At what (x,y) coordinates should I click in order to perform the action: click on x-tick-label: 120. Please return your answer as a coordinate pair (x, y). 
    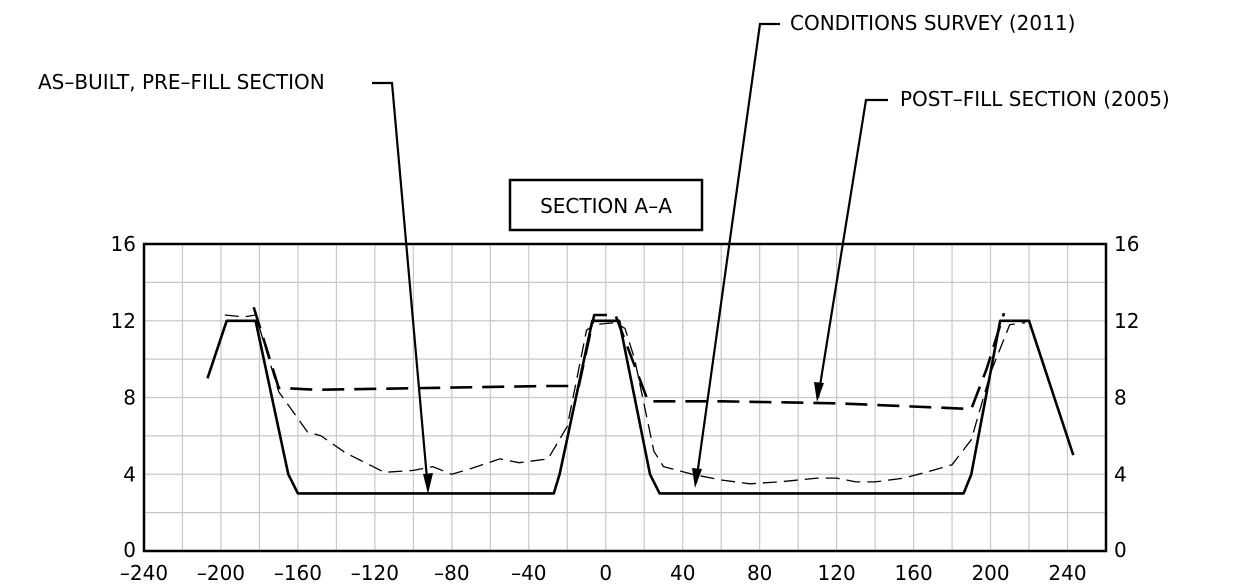
    Looking at the image, I should click on (837, 573).